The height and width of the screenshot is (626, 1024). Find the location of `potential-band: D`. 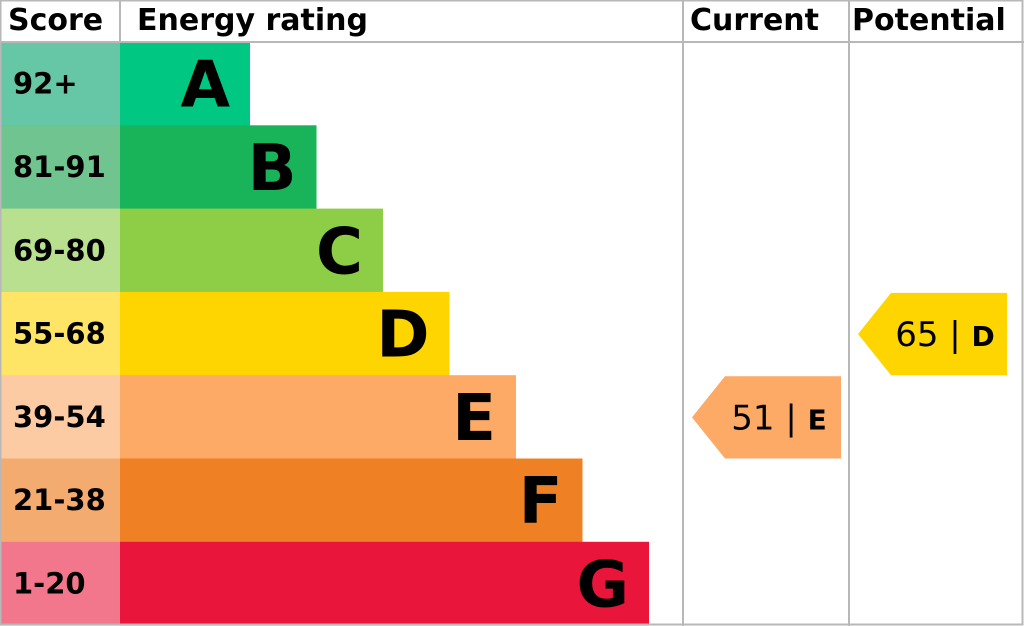

potential-band: D is located at coordinates (983, 336).